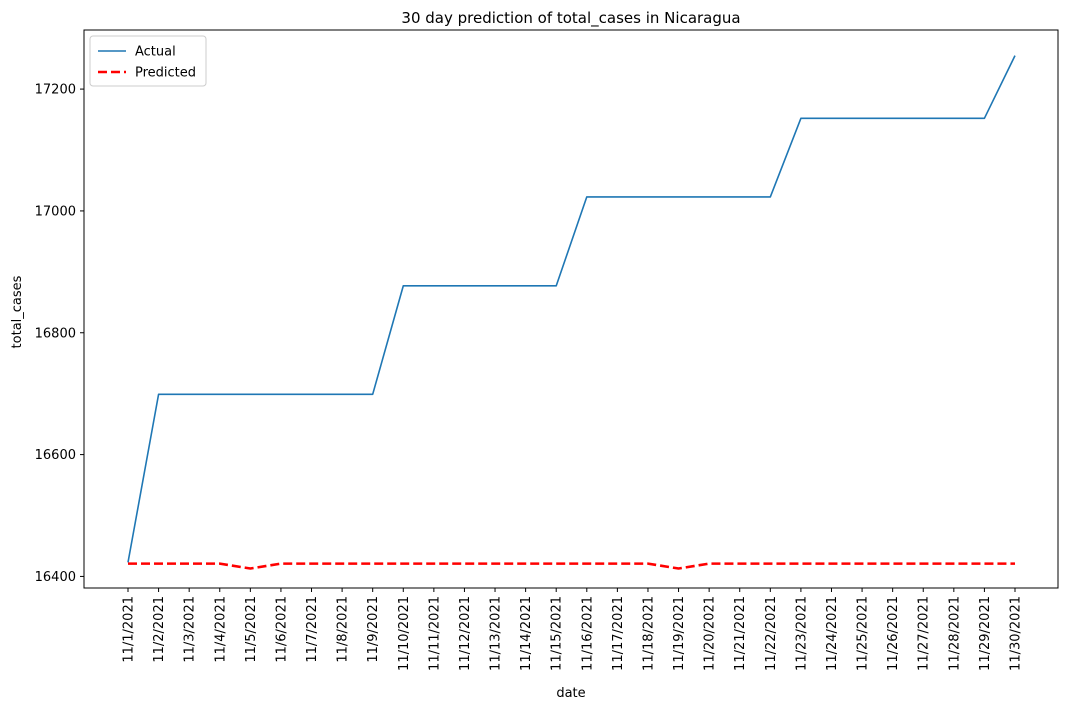 This screenshot has height=714, width=1070. What do you see at coordinates (251, 629) in the screenshot?
I see `x-tick-label: 11/5/2021` at bounding box center [251, 629].